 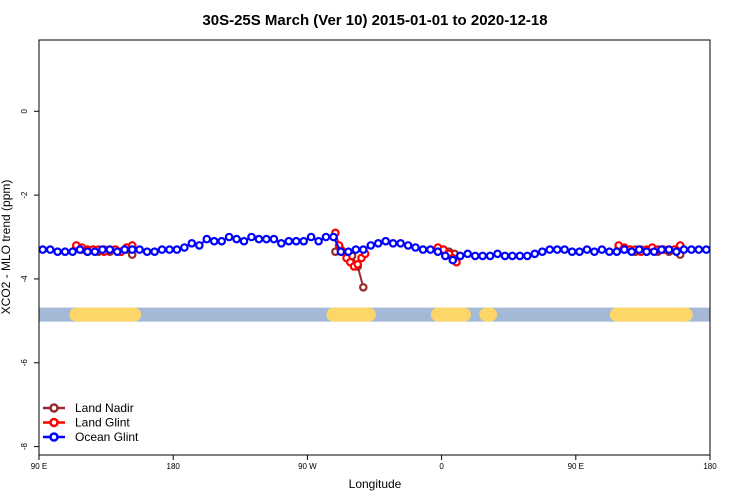 What do you see at coordinates (358, 264) in the screenshot?
I see `point-land-glint` at bounding box center [358, 264].